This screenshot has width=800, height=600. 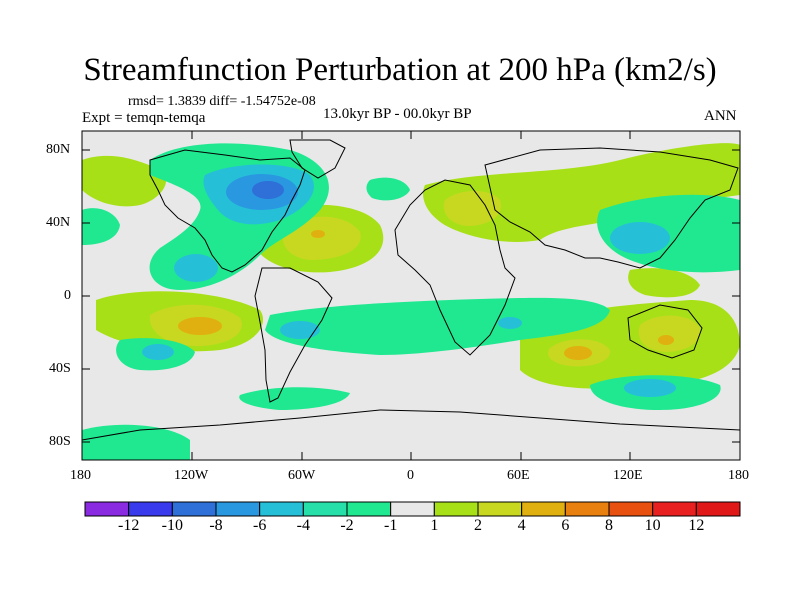 What do you see at coordinates (628, 475) in the screenshot?
I see `lon-tick: 120E` at bounding box center [628, 475].